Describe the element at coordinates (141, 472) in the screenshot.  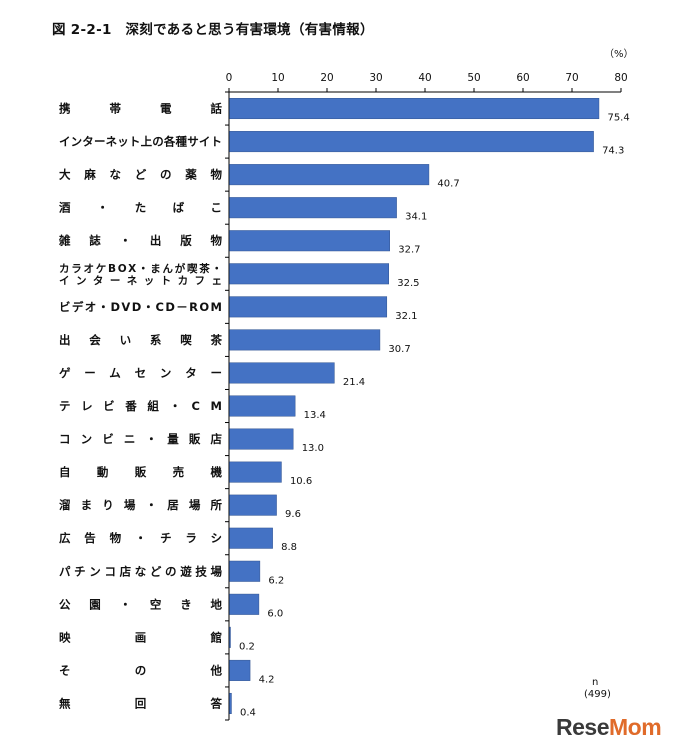
I see `category-label-11: 自動販売機` at that location.